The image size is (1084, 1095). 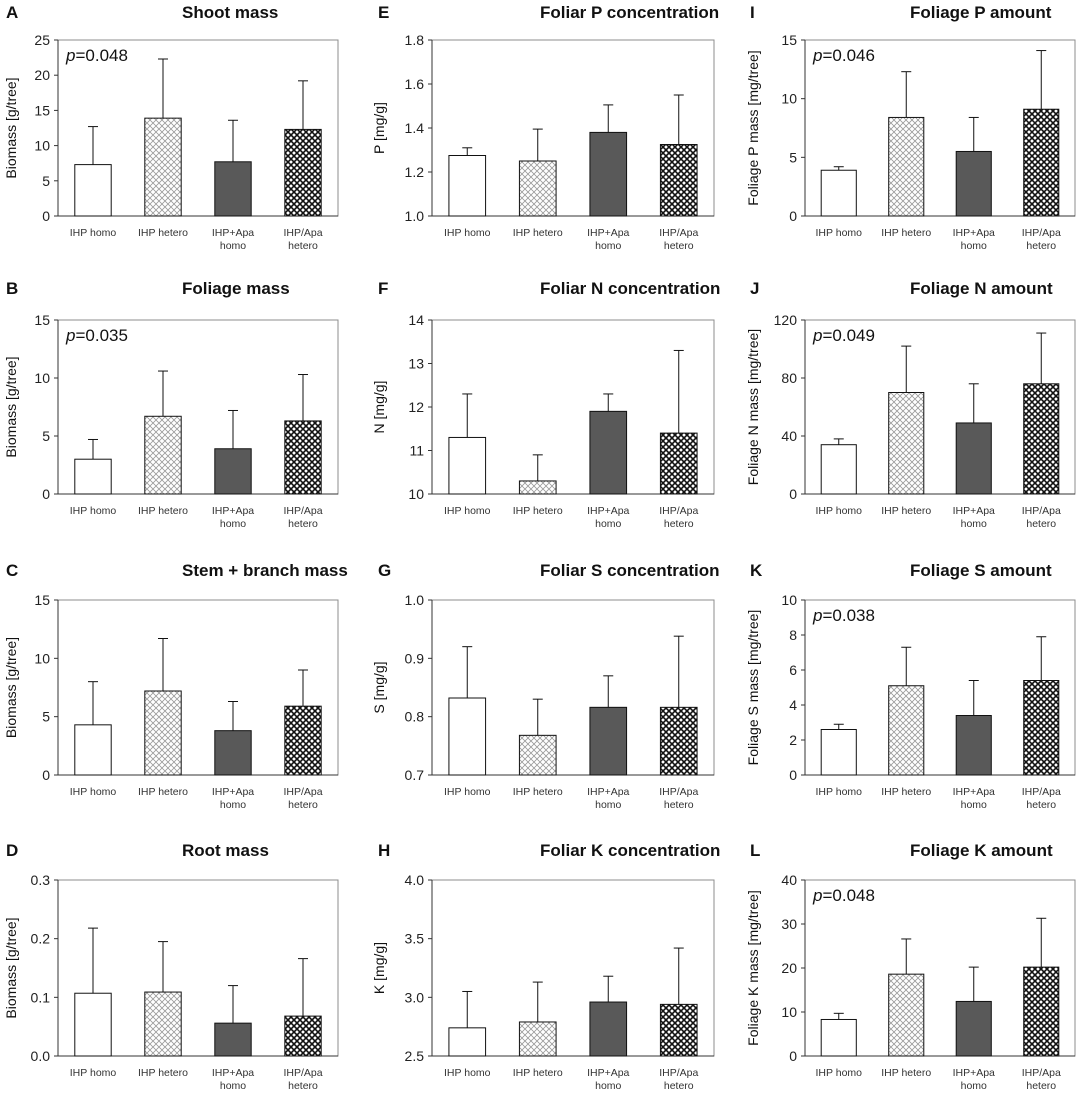 What do you see at coordinates (848, 55) in the screenshot?
I see `p-value: =0.046` at bounding box center [848, 55].